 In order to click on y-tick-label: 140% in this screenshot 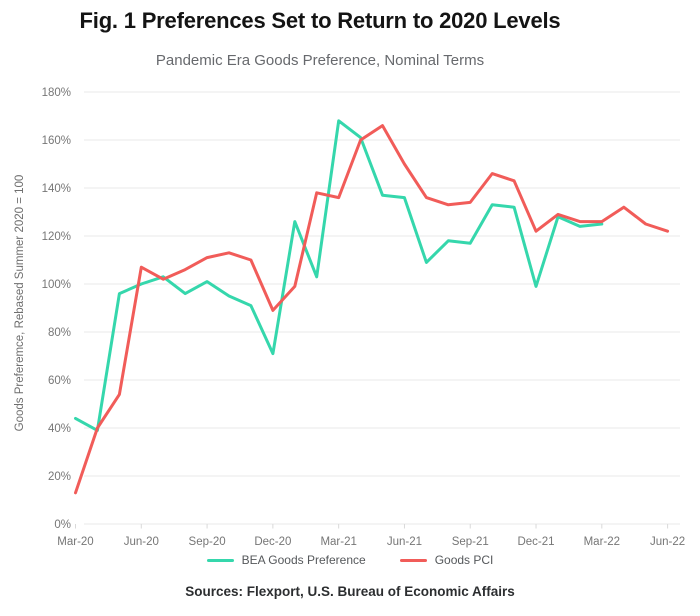, I will do `click(56, 189)`.